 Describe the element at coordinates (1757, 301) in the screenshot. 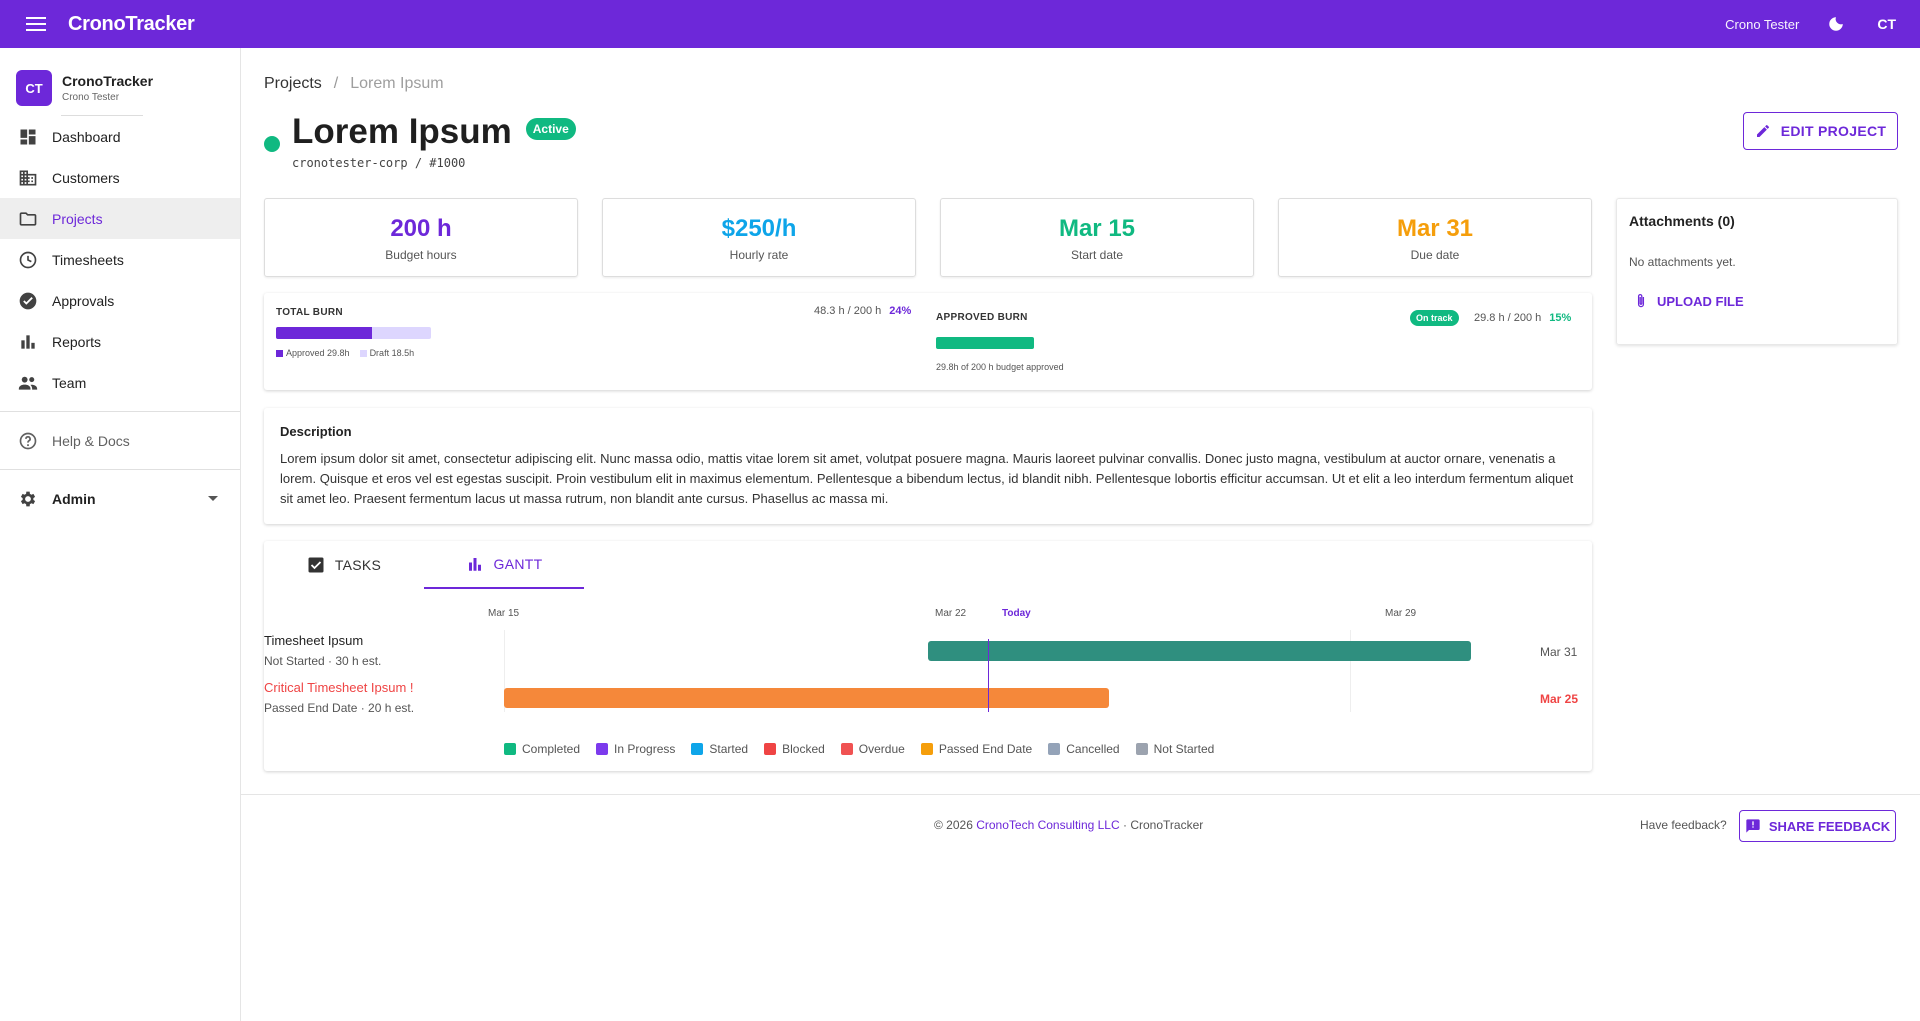

I see `upload-file-button: UPLOAD FILE` at that location.